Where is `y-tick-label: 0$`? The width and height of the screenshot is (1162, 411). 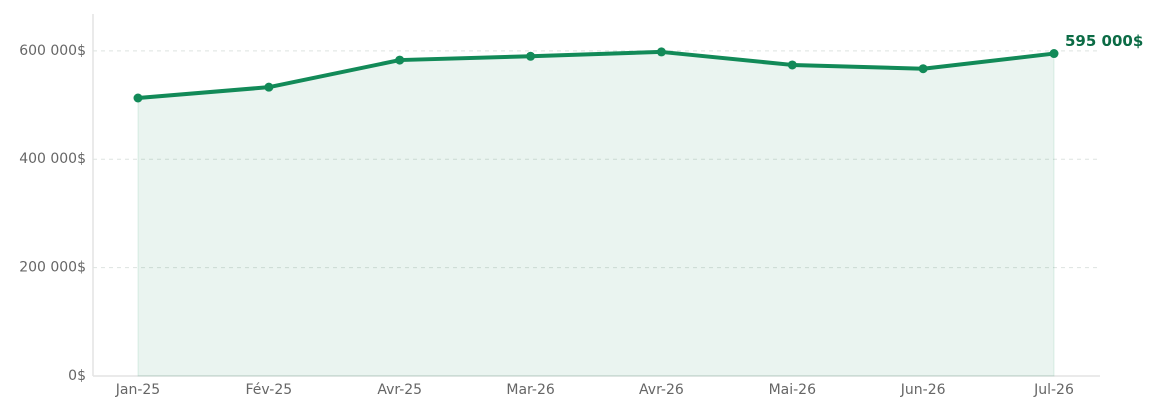
y-tick-label: 0$ is located at coordinates (77, 376).